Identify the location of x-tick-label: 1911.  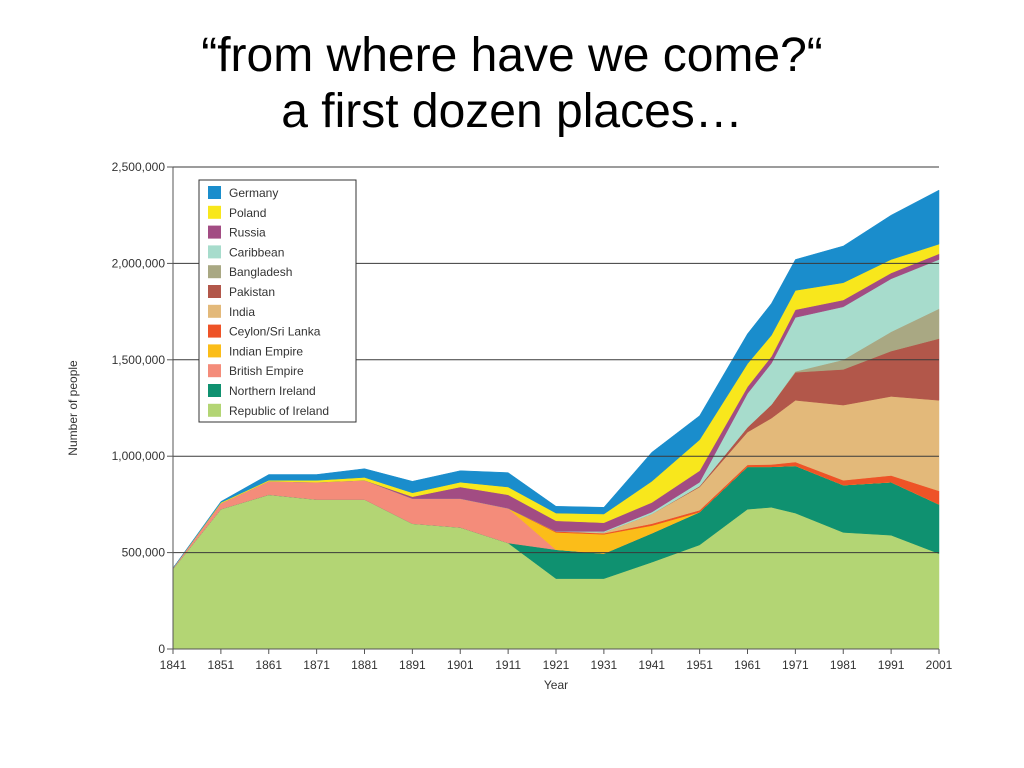
(508, 665).